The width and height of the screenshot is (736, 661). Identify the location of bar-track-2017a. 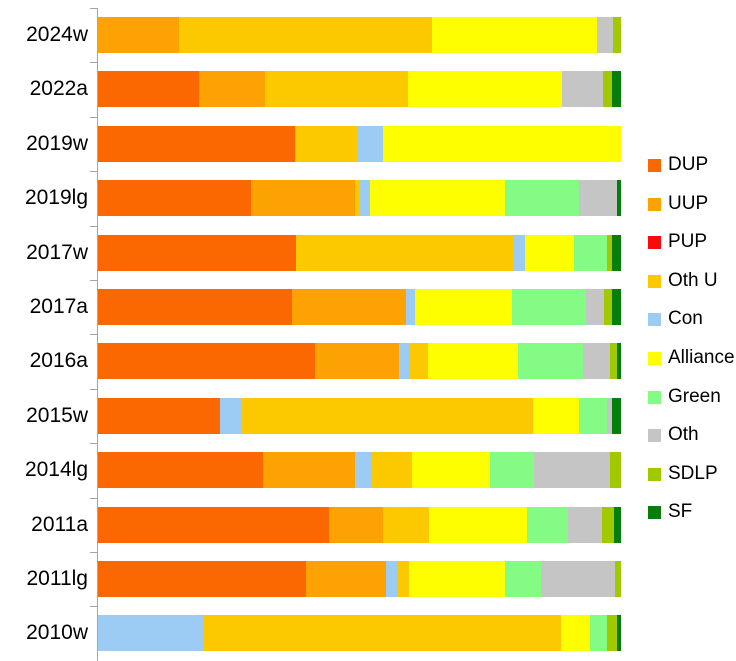
(359, 307).